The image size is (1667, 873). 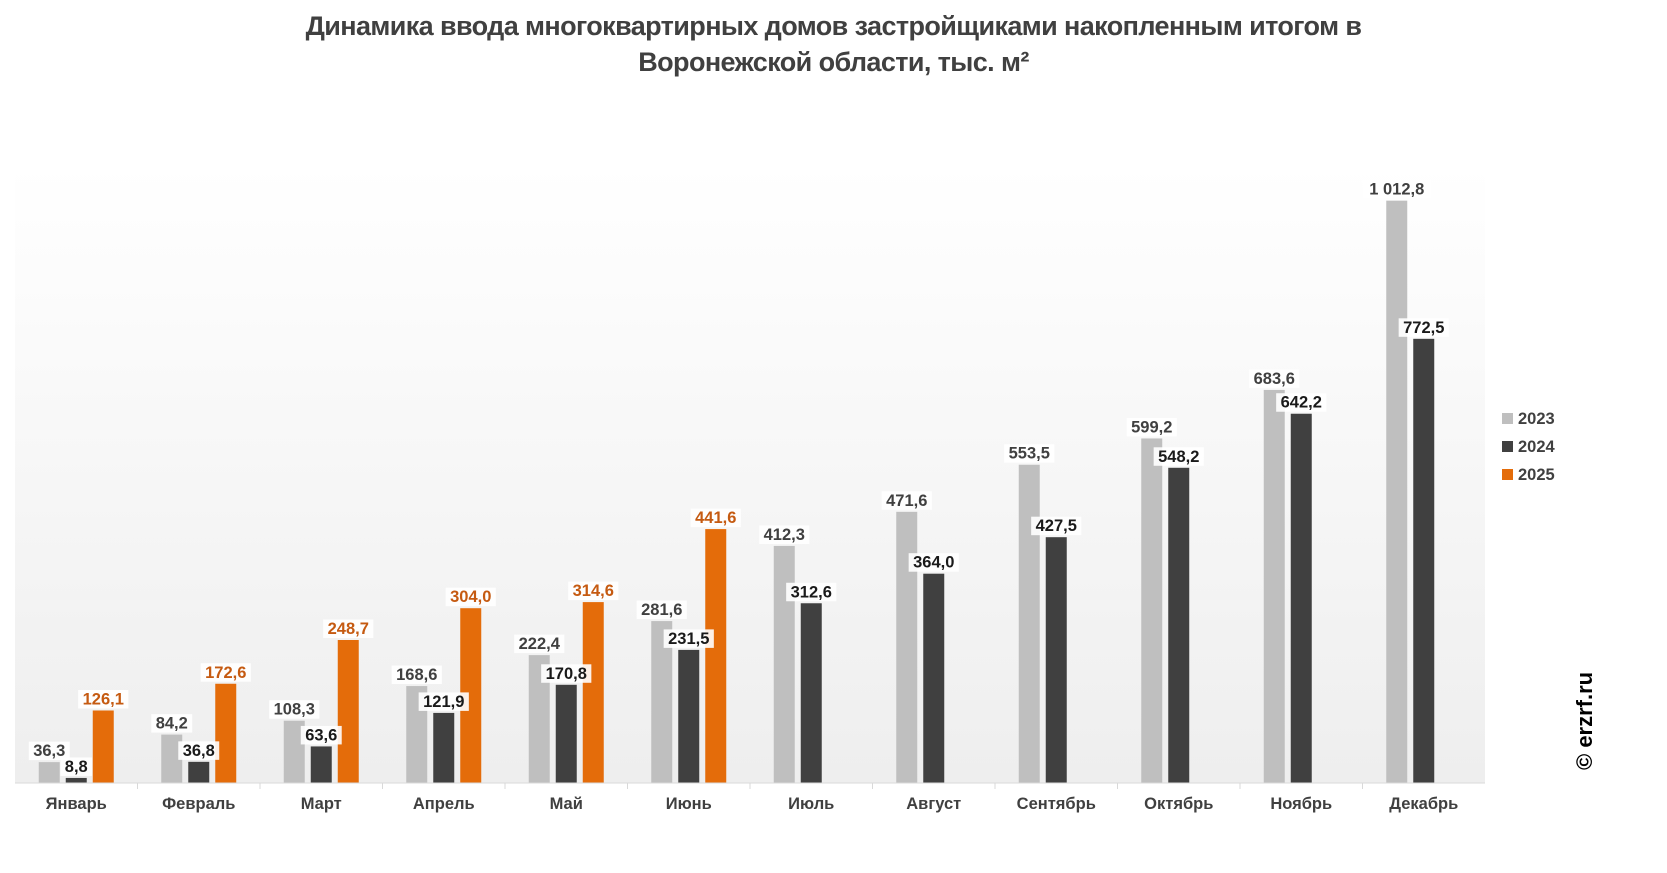 What do you see at coordinates (1584, 720) in the screenshot?
I see `watermark: © erzrf.ru` at bounding box center [1584, 720].